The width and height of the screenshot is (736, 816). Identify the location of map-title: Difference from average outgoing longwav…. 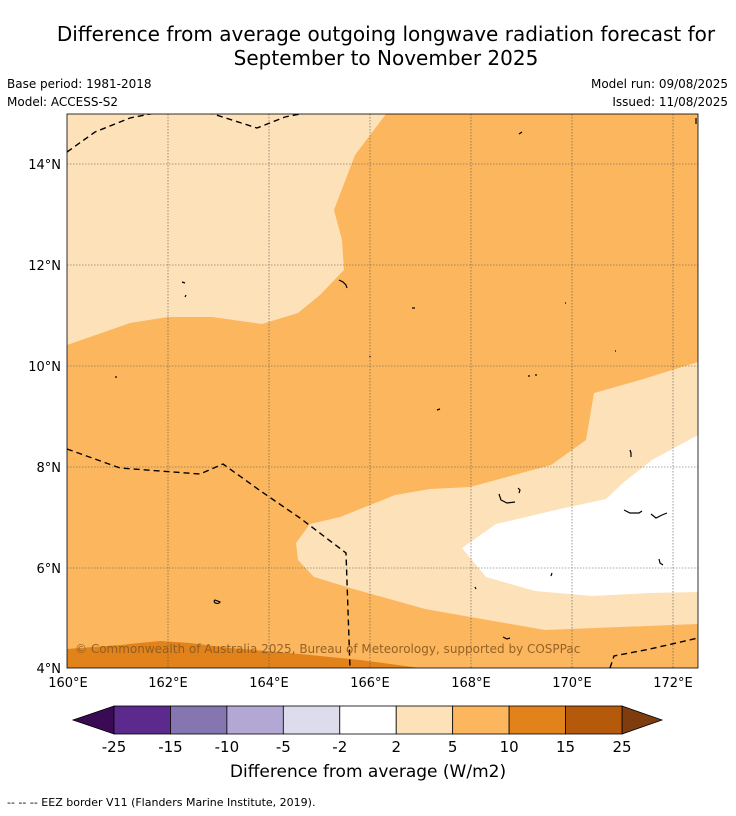
(368, 46).